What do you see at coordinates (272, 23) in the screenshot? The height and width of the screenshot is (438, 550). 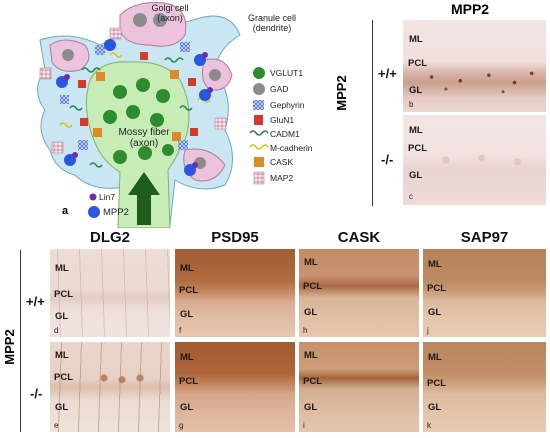 I see `granule-cell-label: Granule cell (dendrite)` at bounding box center [272, 23].